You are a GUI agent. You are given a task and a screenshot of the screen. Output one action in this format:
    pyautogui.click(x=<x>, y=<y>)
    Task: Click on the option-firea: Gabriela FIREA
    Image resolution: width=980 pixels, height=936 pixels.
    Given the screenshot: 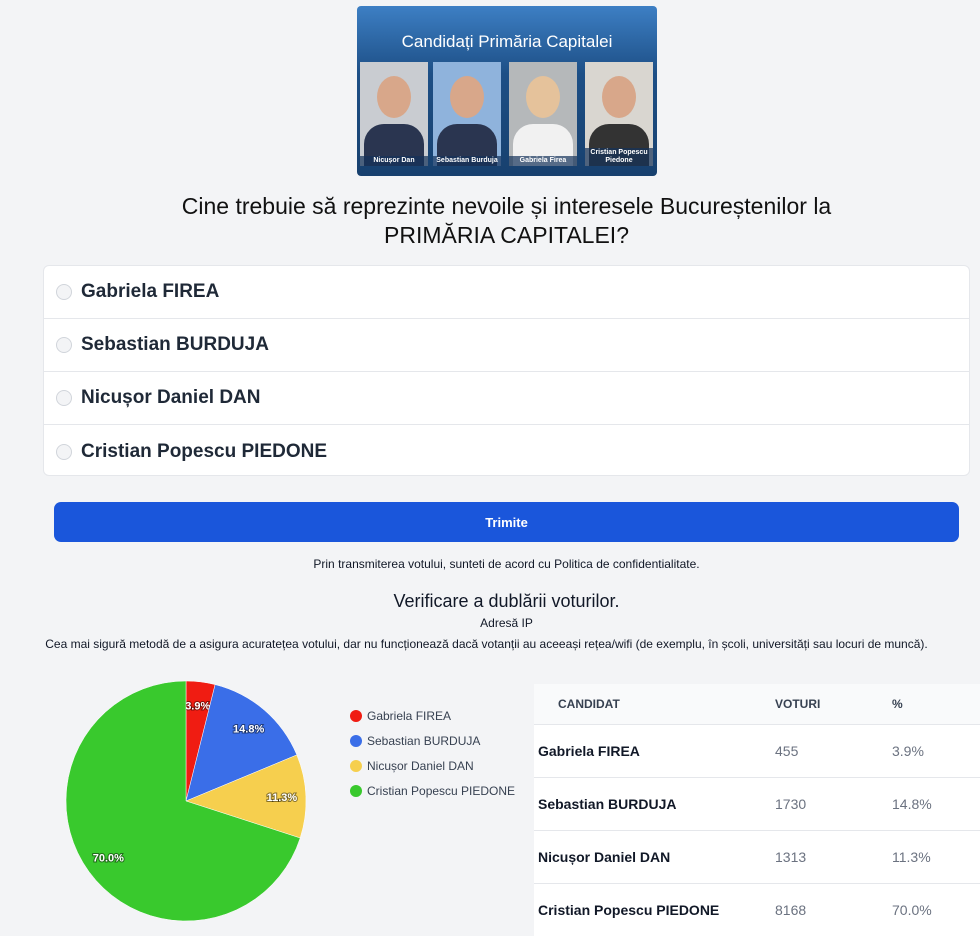 What is the action you would take?
    pyautogui.click(x=506, y=292)
    